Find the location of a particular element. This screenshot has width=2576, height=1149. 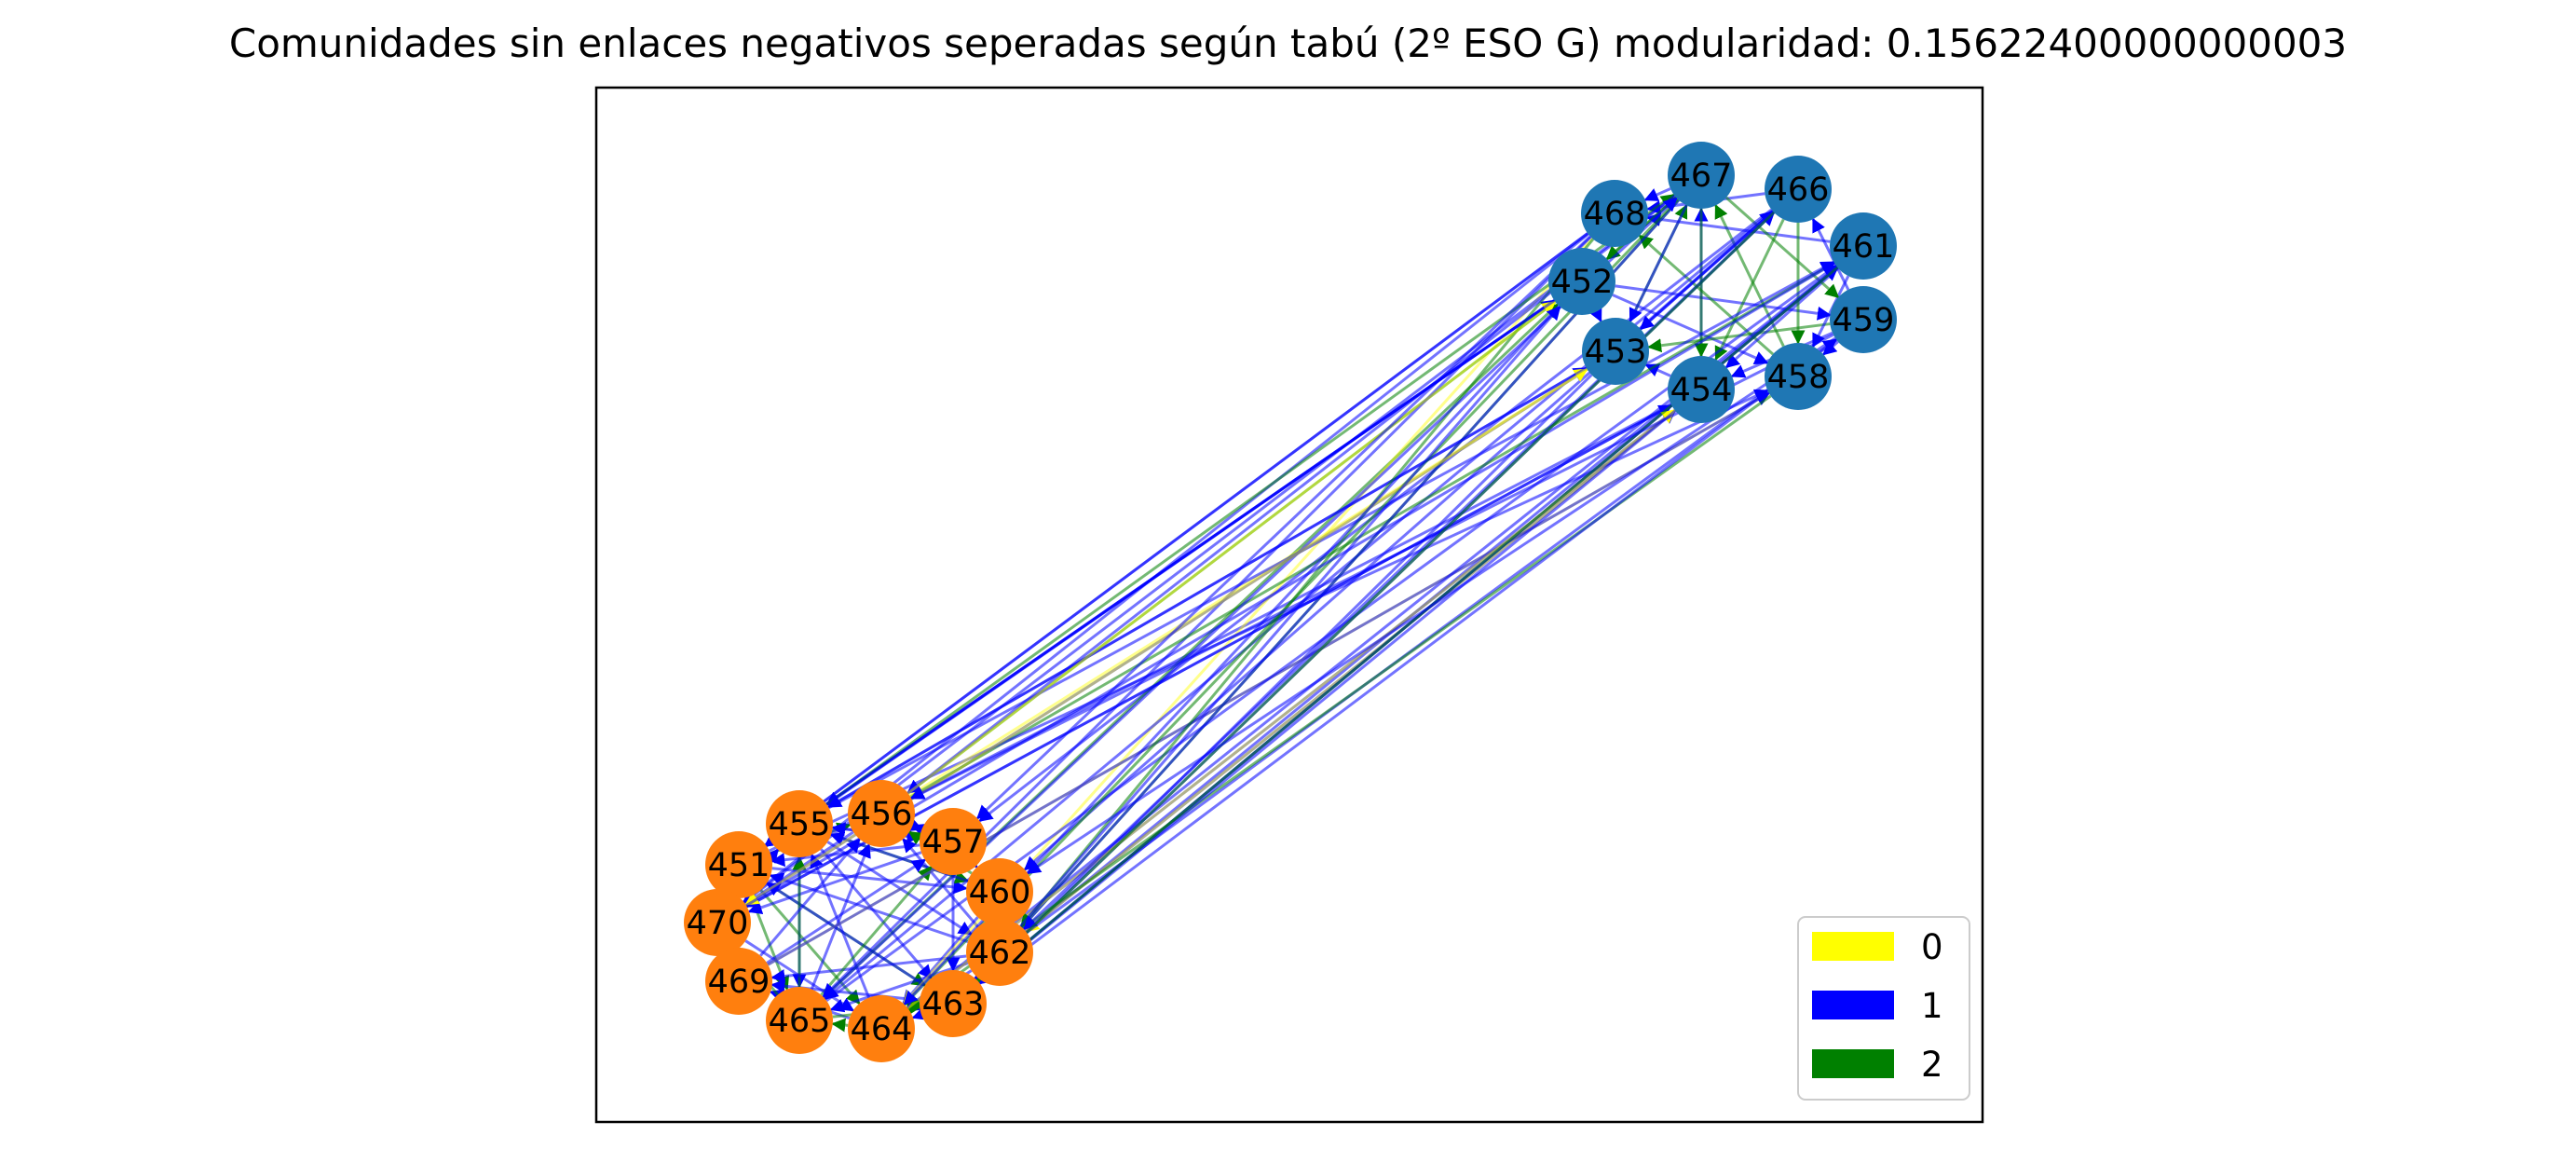

node-459: 459 is located at coordinates (1863, 319).